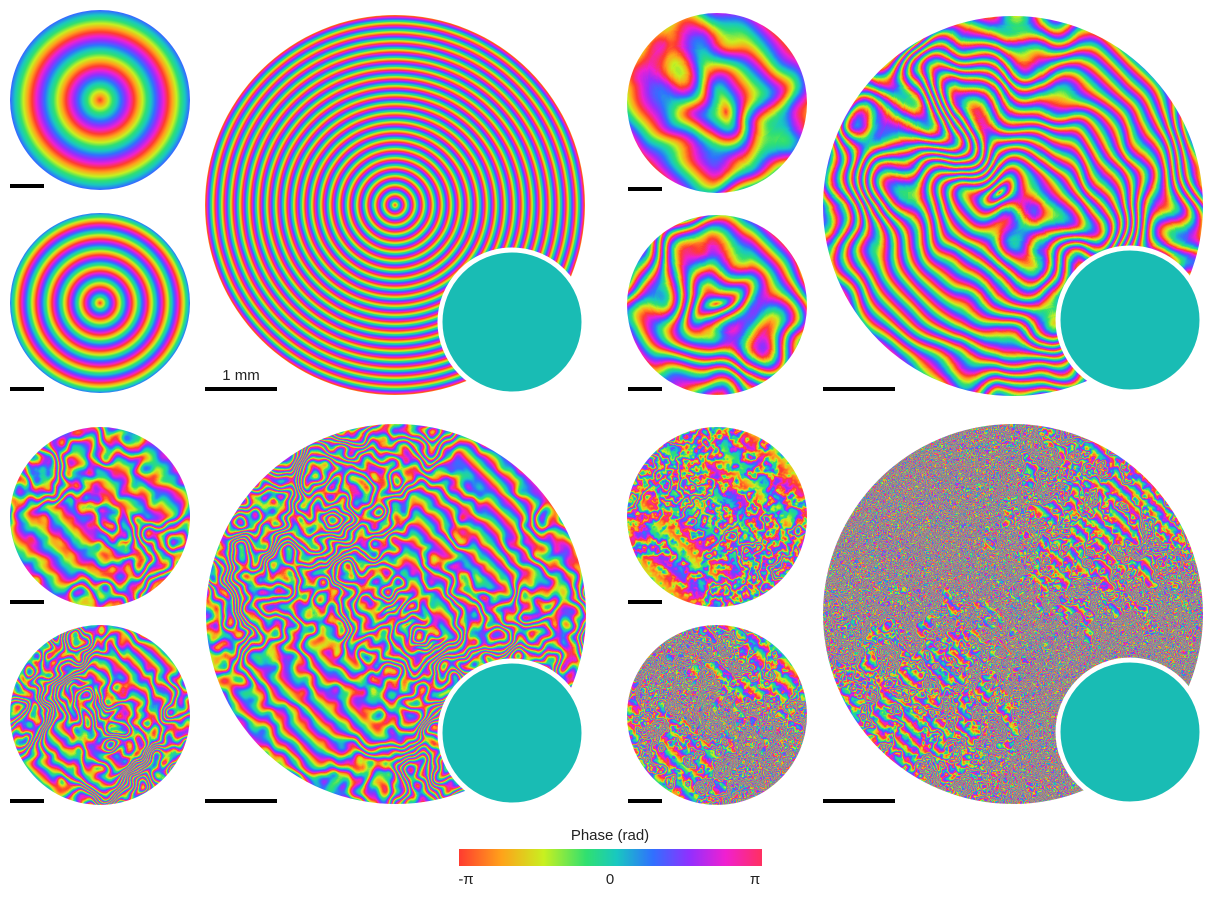 This screenshot has height=897, width=1213. I want to click on colorbar-tick: -π, so click(465, 879).